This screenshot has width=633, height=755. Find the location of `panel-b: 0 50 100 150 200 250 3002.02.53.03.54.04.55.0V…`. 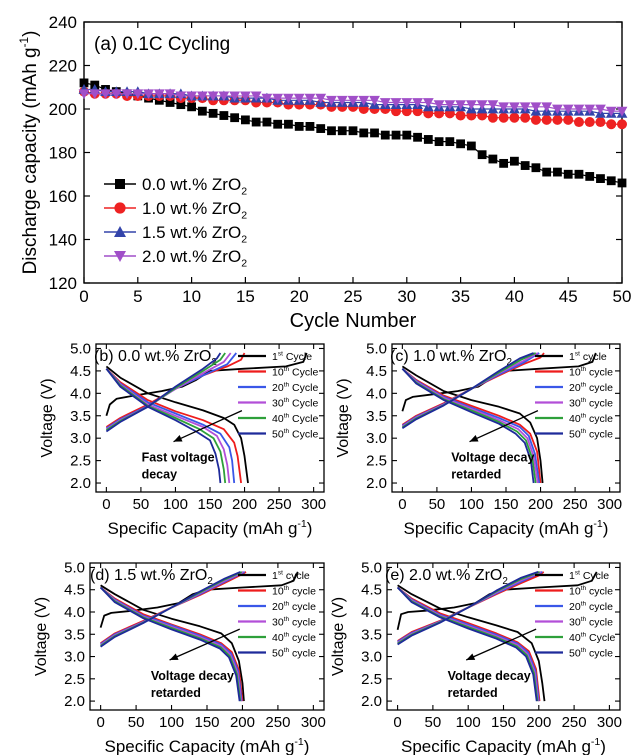

panel-b: 0 50 100 150 200 250 3002.02.53.03.54.04.55.0V… is located at coordinates (182, 439).